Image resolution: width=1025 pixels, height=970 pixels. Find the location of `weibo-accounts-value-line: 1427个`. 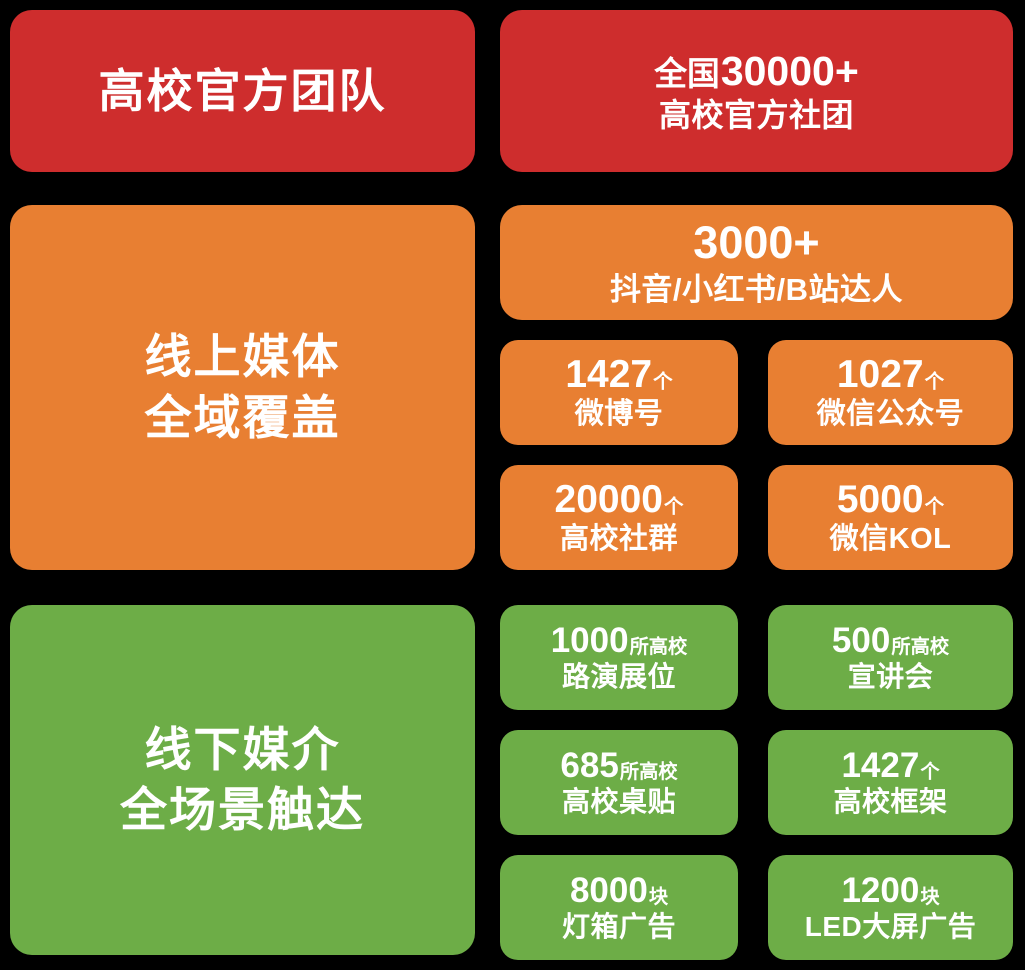

weibo-accounts-value-line: 1427个 is located at coordinates (618, 375).